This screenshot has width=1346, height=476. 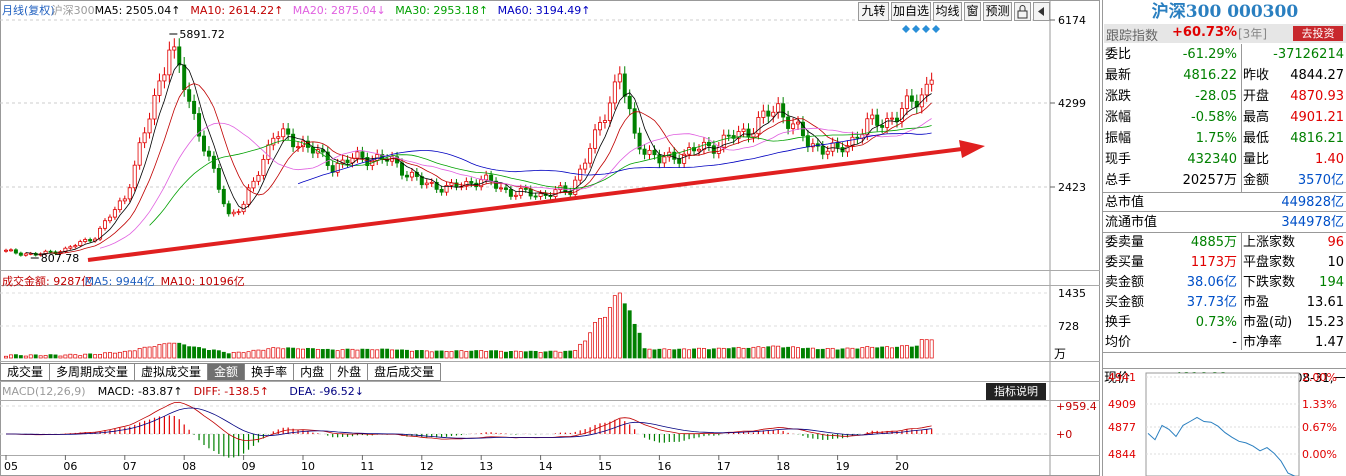 What do you see at coordinates (1122, 454) in the screenshot?
I see `mini-left-tick: 4844` at bounding box center [1122, 454].